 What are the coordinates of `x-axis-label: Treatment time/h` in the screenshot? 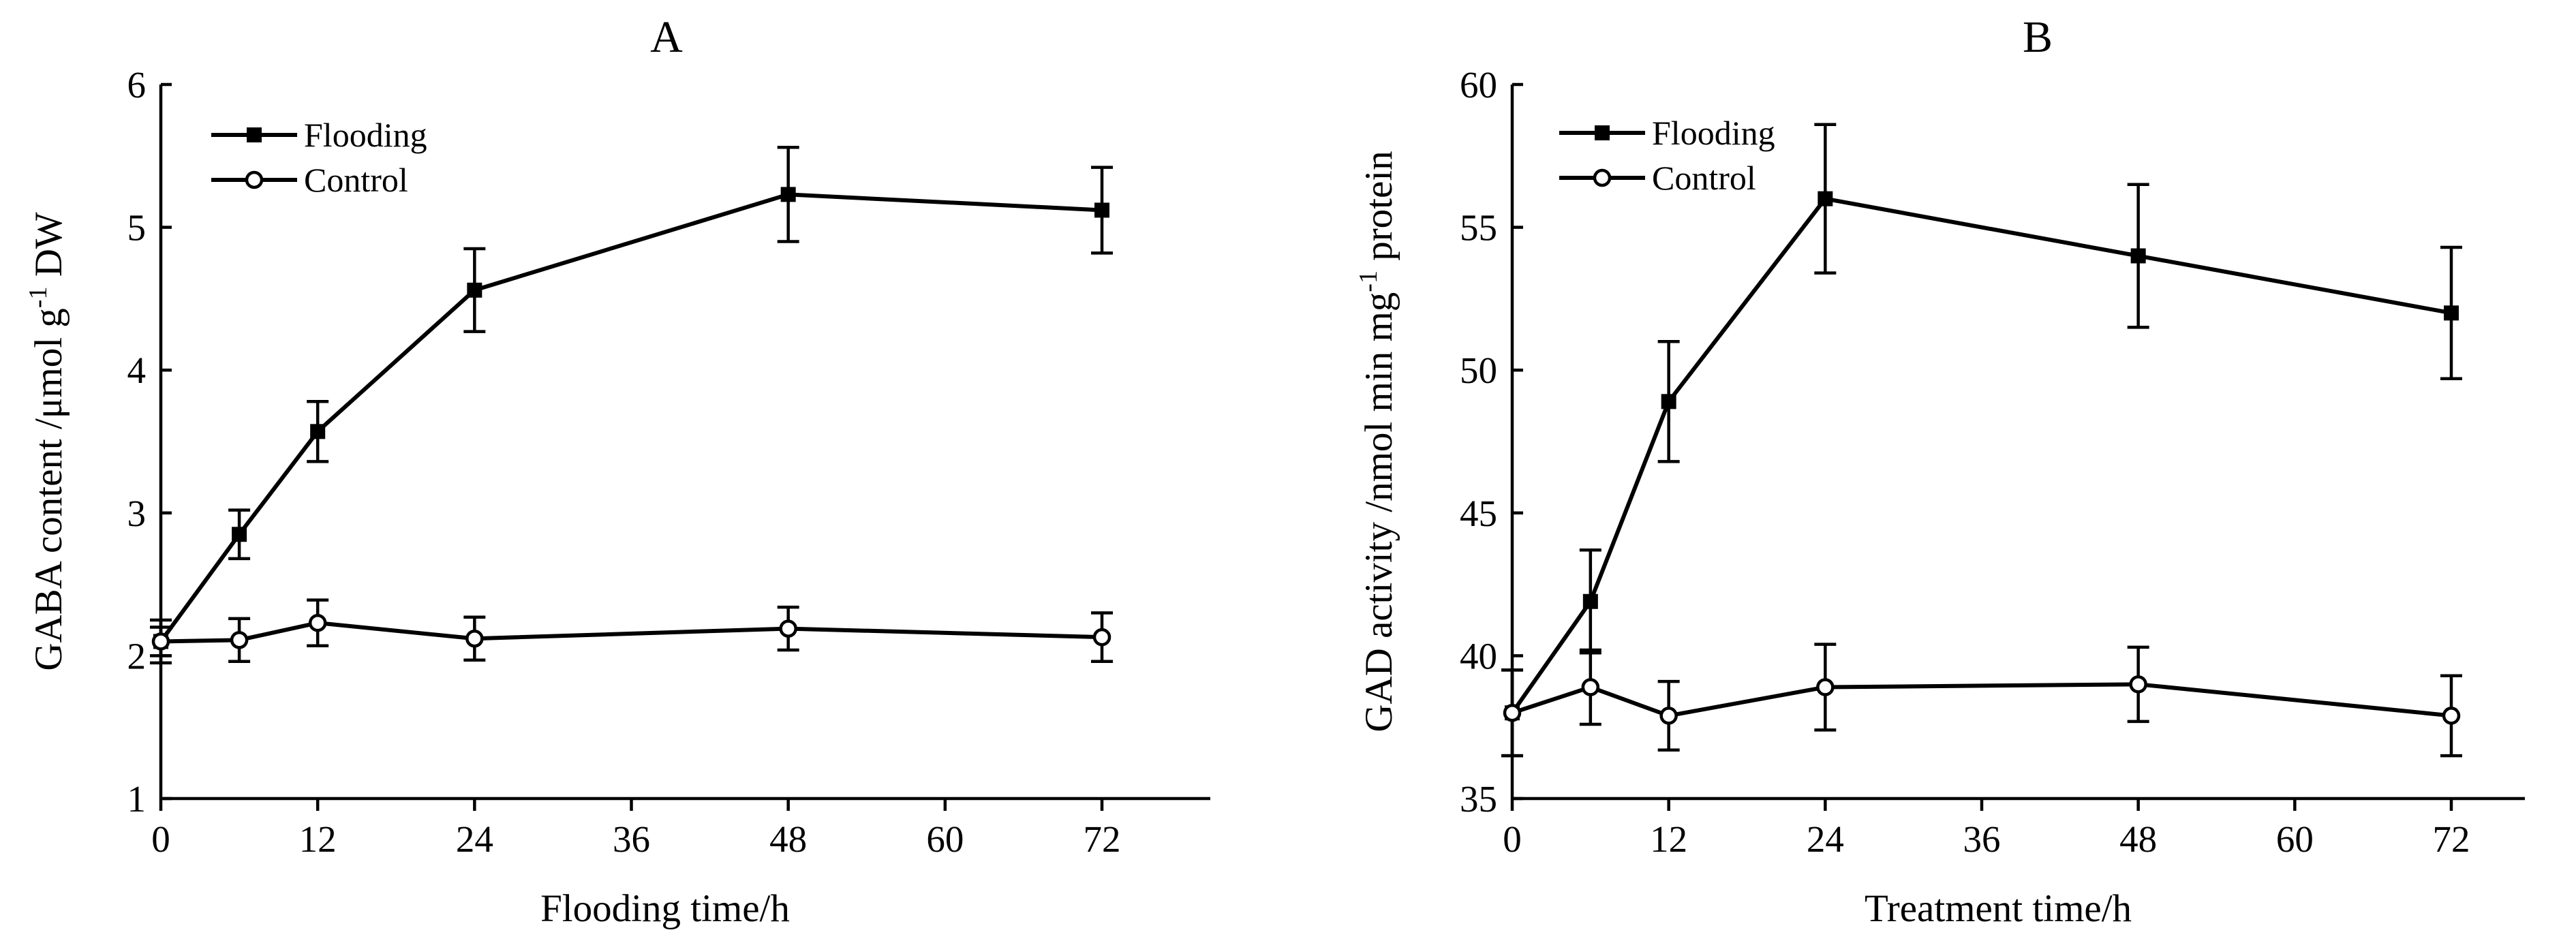 It's located at (1998, 908).